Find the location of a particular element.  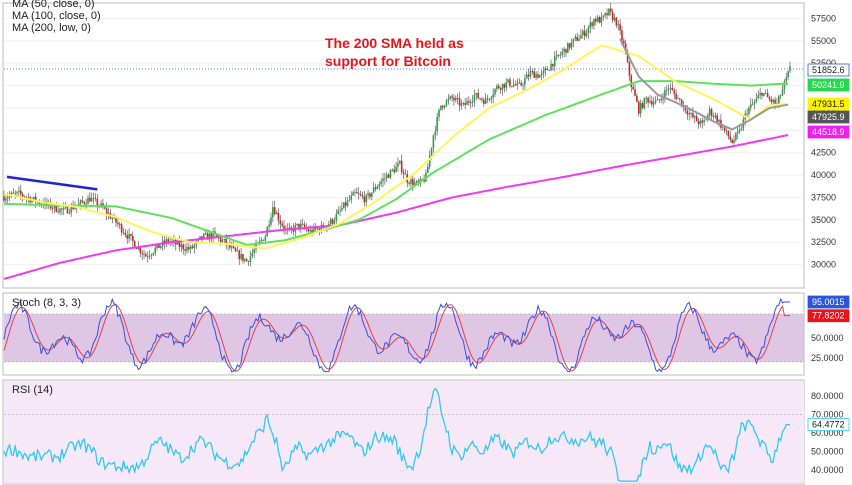

rsi-value-tag-label-0: 64.4772 is located at coordinates (828, 425).